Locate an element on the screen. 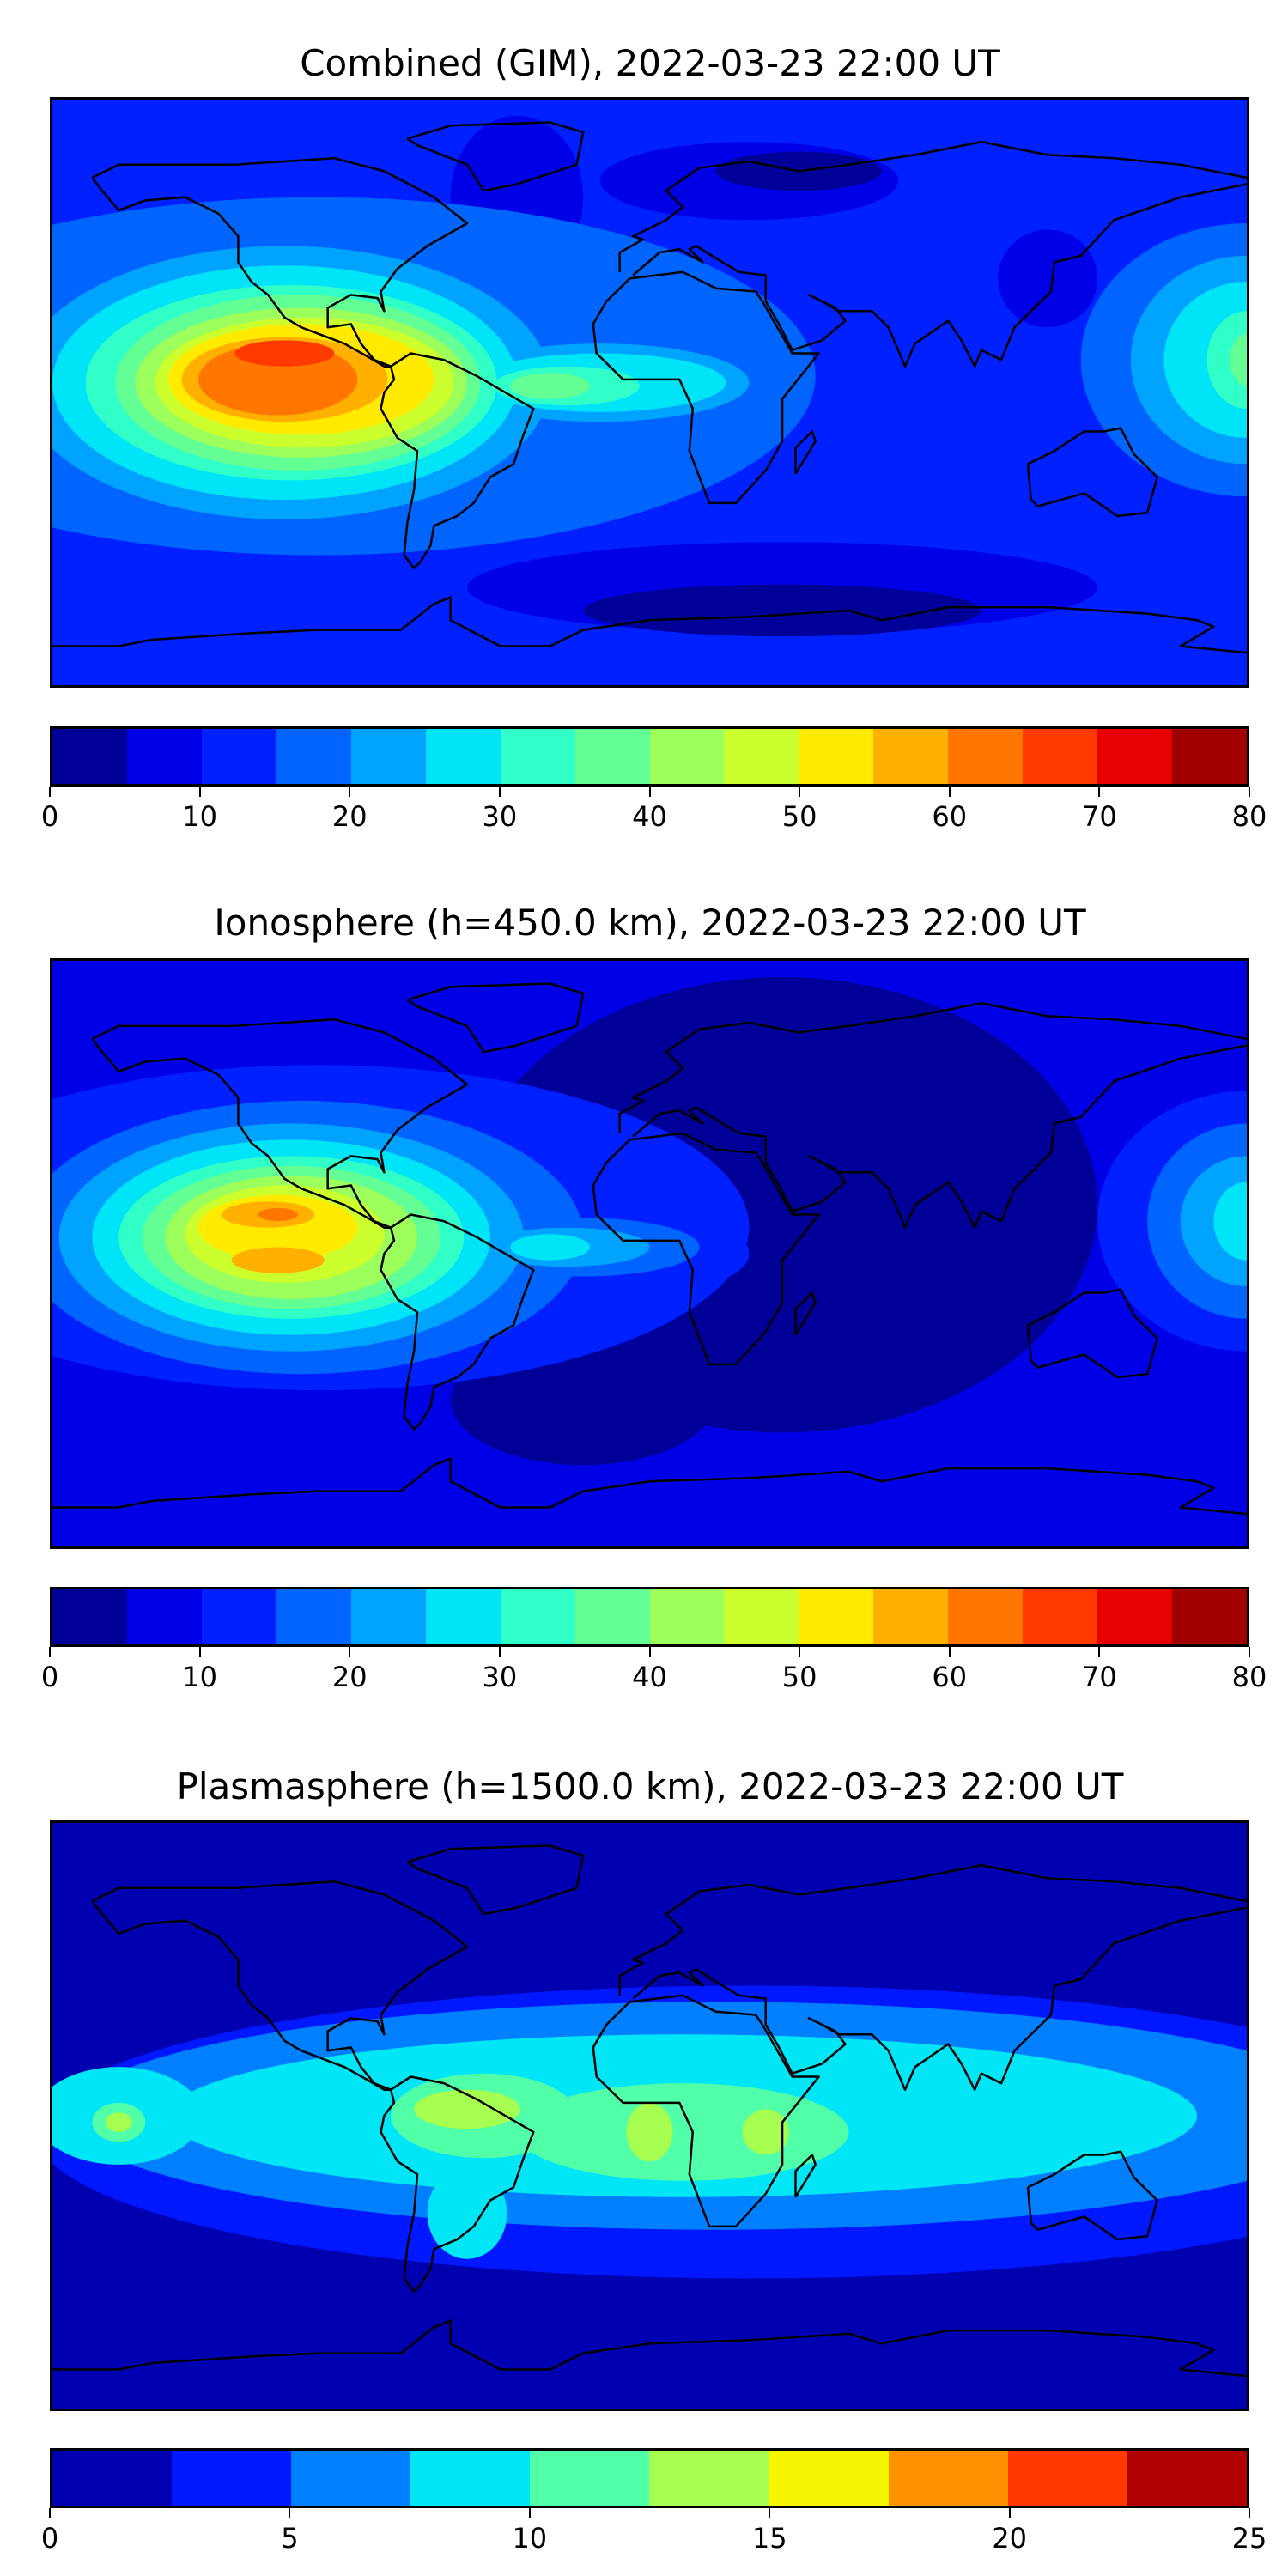  colorbar-tick-label: 20 is located at coordinates (349, 817).